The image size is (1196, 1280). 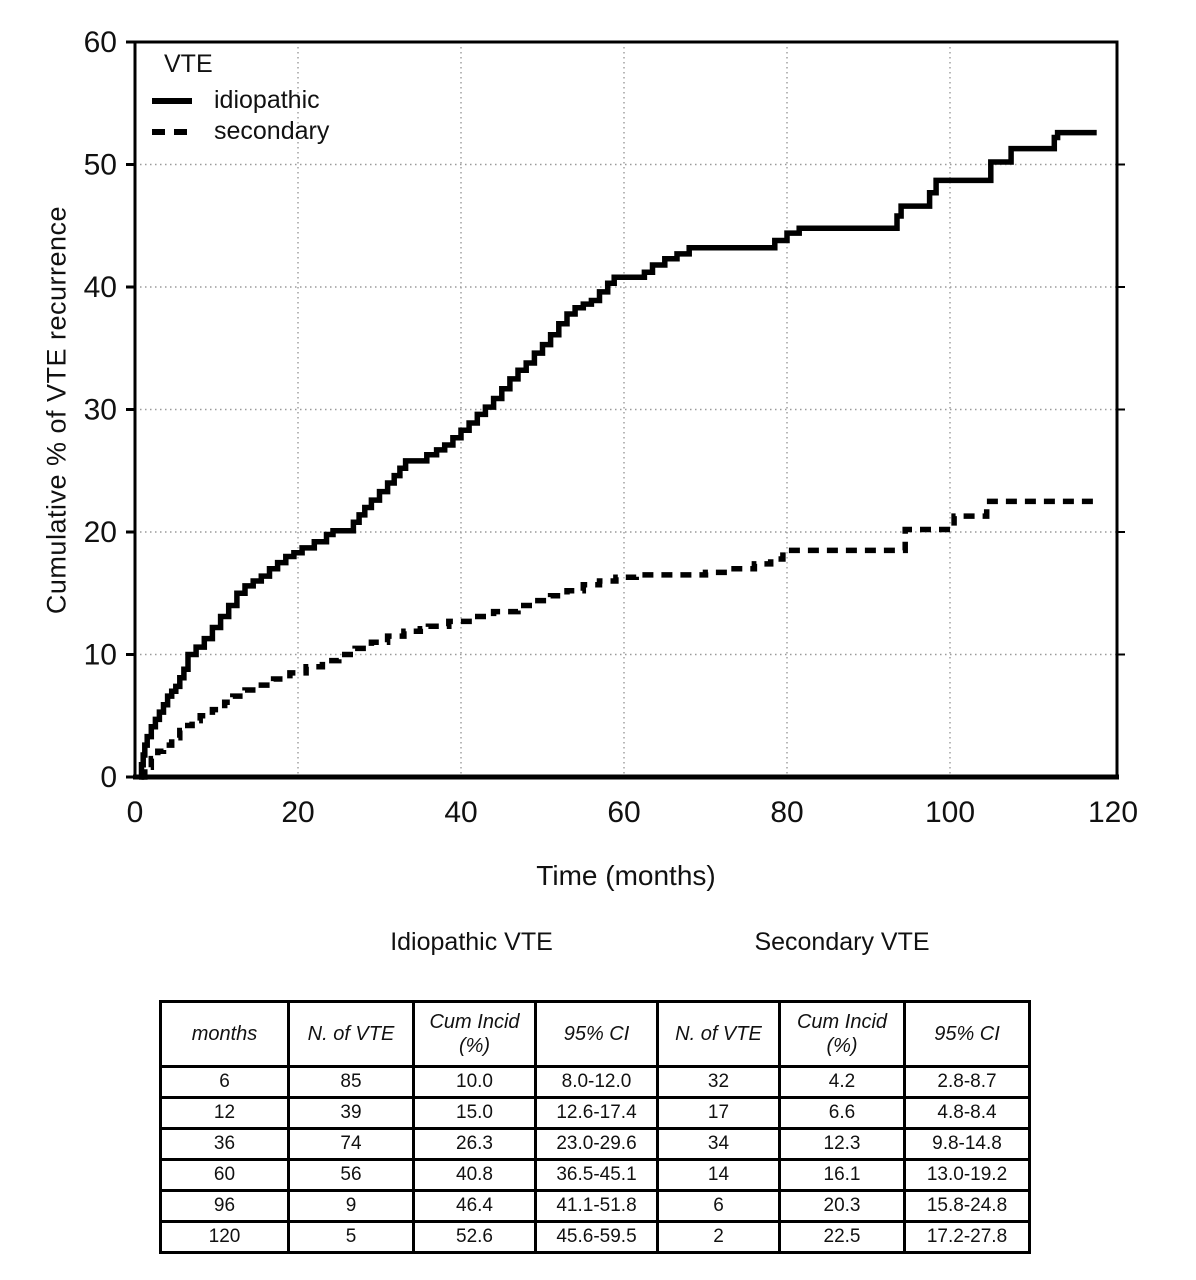 What do you see at coordinates (100, 165) in the screenshot?
I see `y-tick-label: 50` at bounding box center [100, 165].